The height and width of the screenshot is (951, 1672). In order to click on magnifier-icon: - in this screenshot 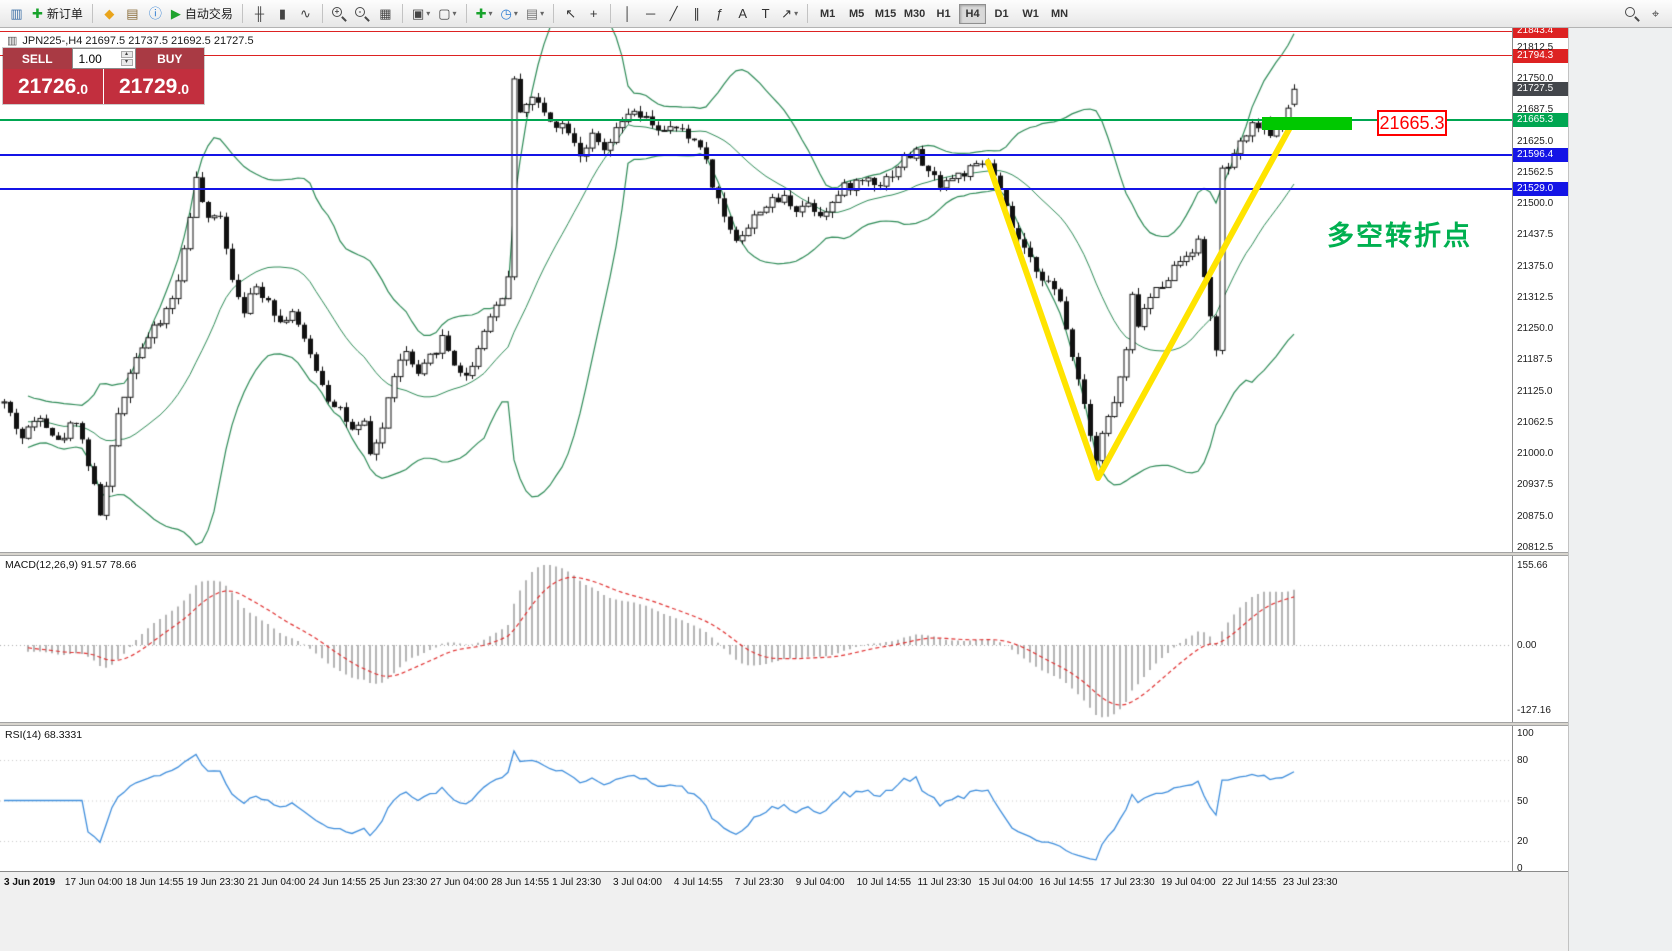, I will do `click(362, 14)`.